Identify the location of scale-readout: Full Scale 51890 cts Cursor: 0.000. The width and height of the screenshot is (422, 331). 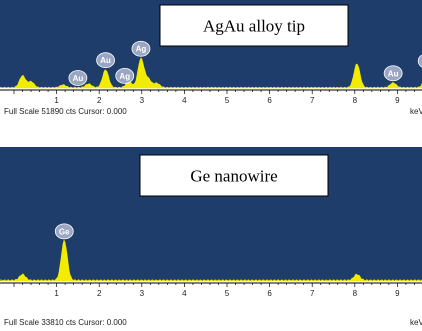
(65, 111).